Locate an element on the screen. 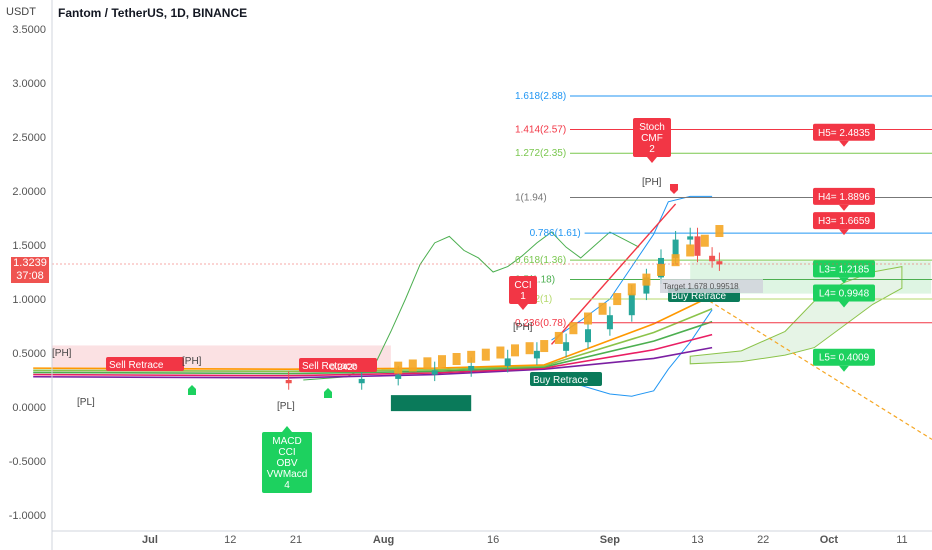  pivot-label-text-0: H3= 1.6659 is located at coordinates (844, 221).